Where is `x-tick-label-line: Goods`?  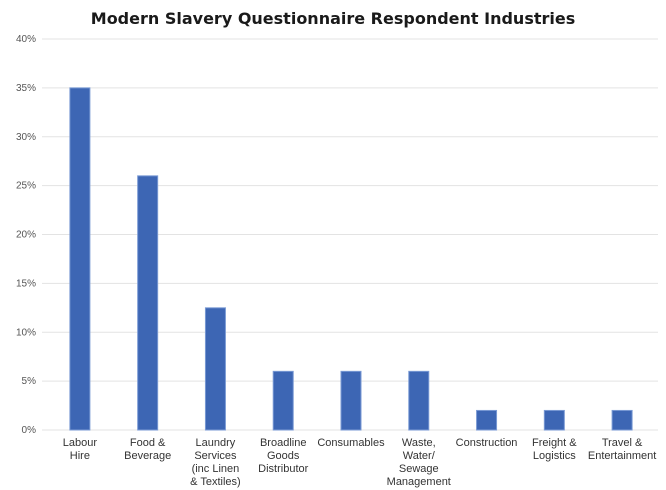
x-tick-label-line: Goods is located at coordinates (283, 456).